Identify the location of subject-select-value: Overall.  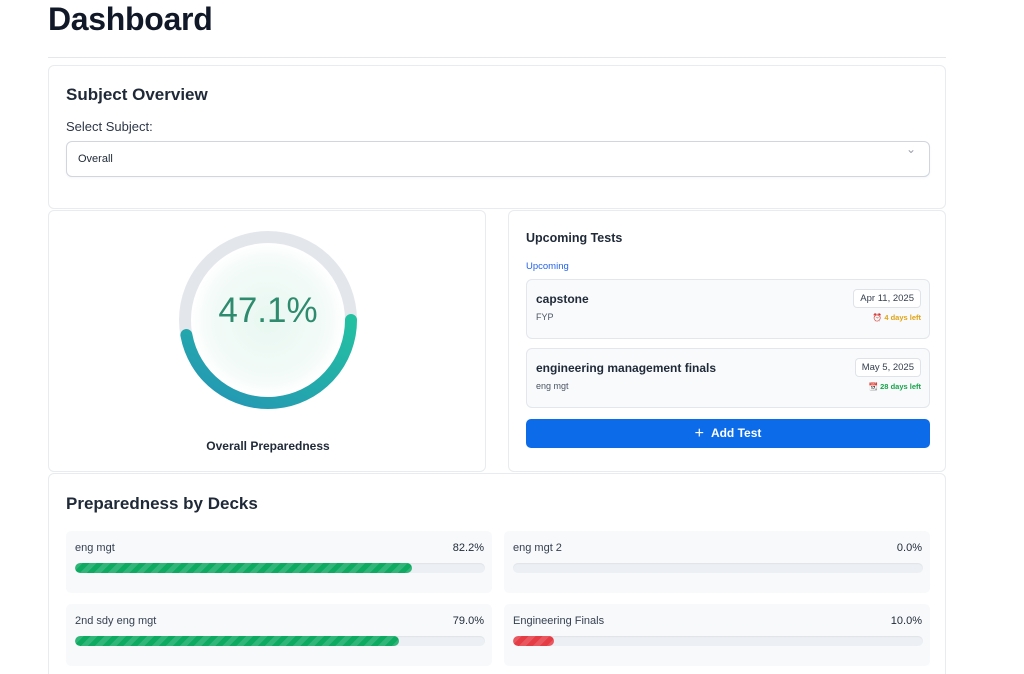
(95, 159).